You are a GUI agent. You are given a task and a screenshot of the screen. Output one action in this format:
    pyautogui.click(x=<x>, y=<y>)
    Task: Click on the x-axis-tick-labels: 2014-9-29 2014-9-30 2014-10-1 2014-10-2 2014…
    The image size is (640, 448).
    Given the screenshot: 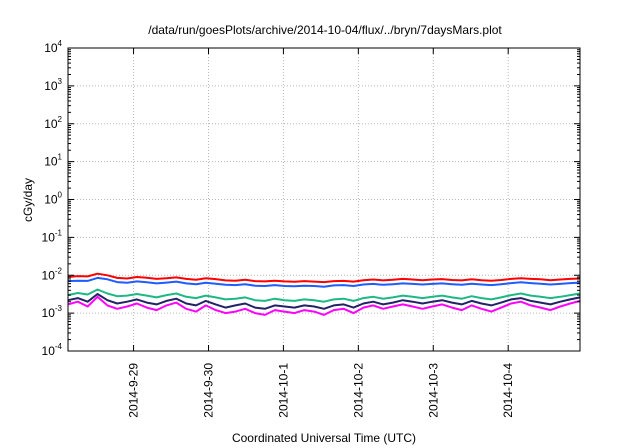 What is the action you would take?
    pyautogui.click(x=321, y=390)
    